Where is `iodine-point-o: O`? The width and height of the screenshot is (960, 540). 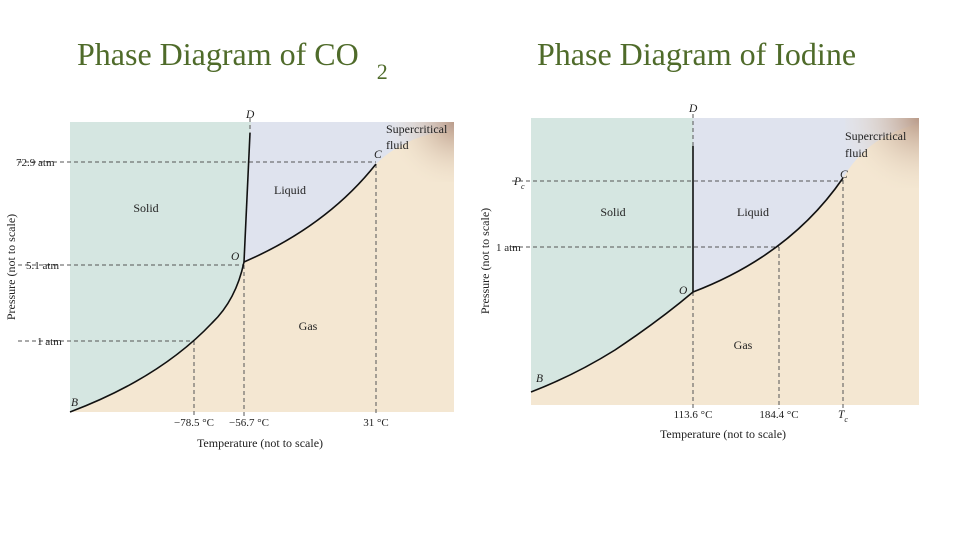 iodine-point-o: O is located at coordinates (683, 291).